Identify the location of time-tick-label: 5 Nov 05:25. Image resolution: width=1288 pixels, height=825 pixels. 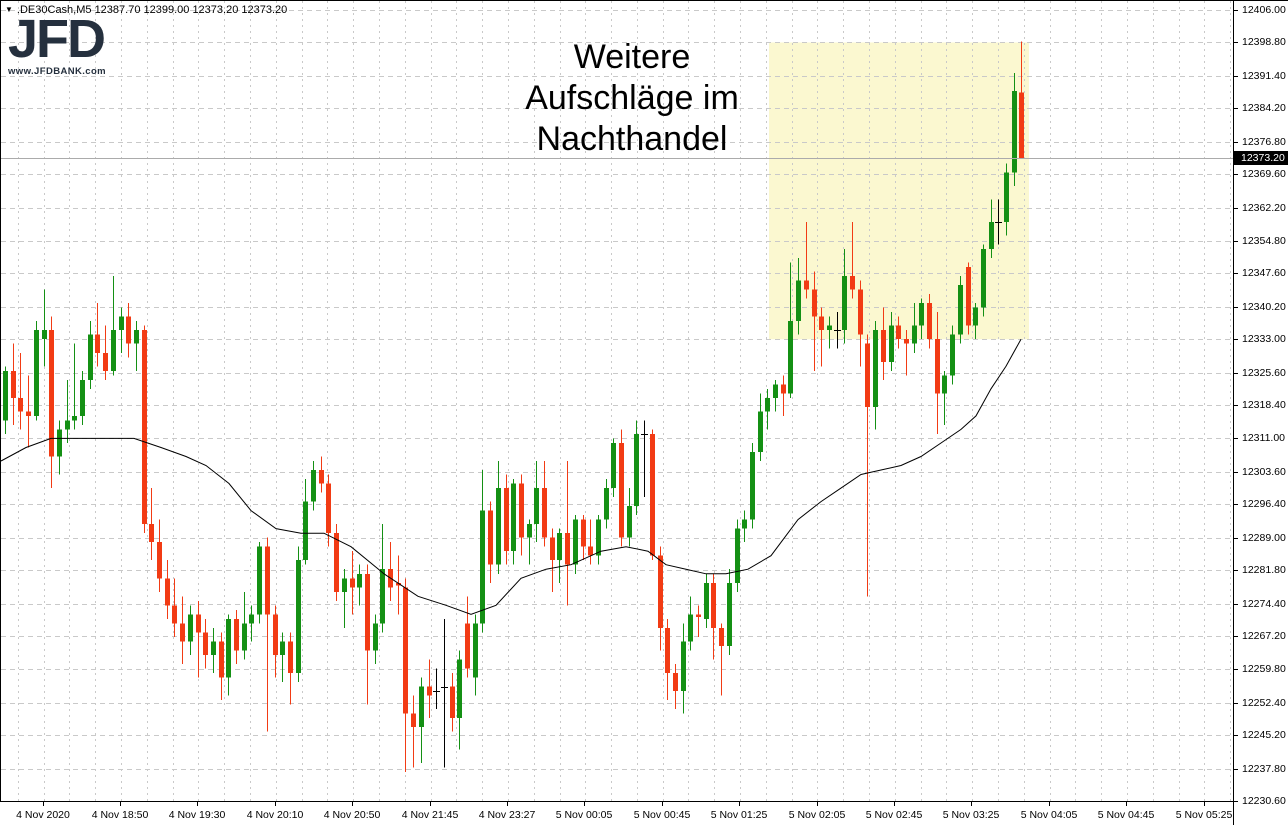
(1204, 815).